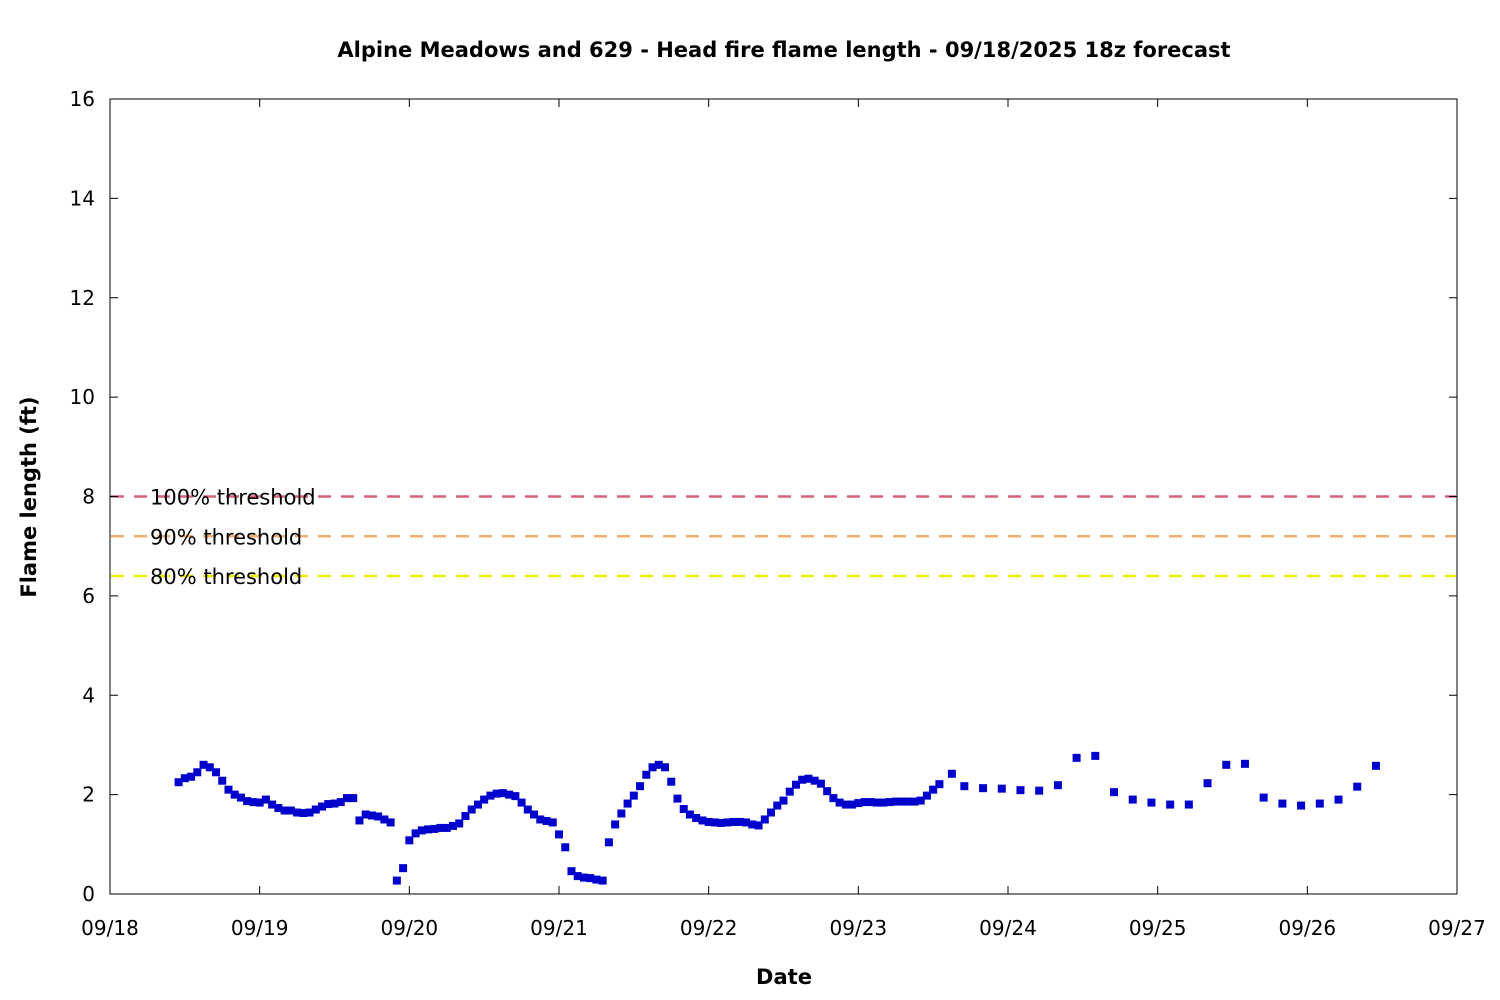  What do you see at coordinates (29, 496) in the screenshot?
I see `y-axis-label: Flame length (ft)` at bounding box center [29, 496].